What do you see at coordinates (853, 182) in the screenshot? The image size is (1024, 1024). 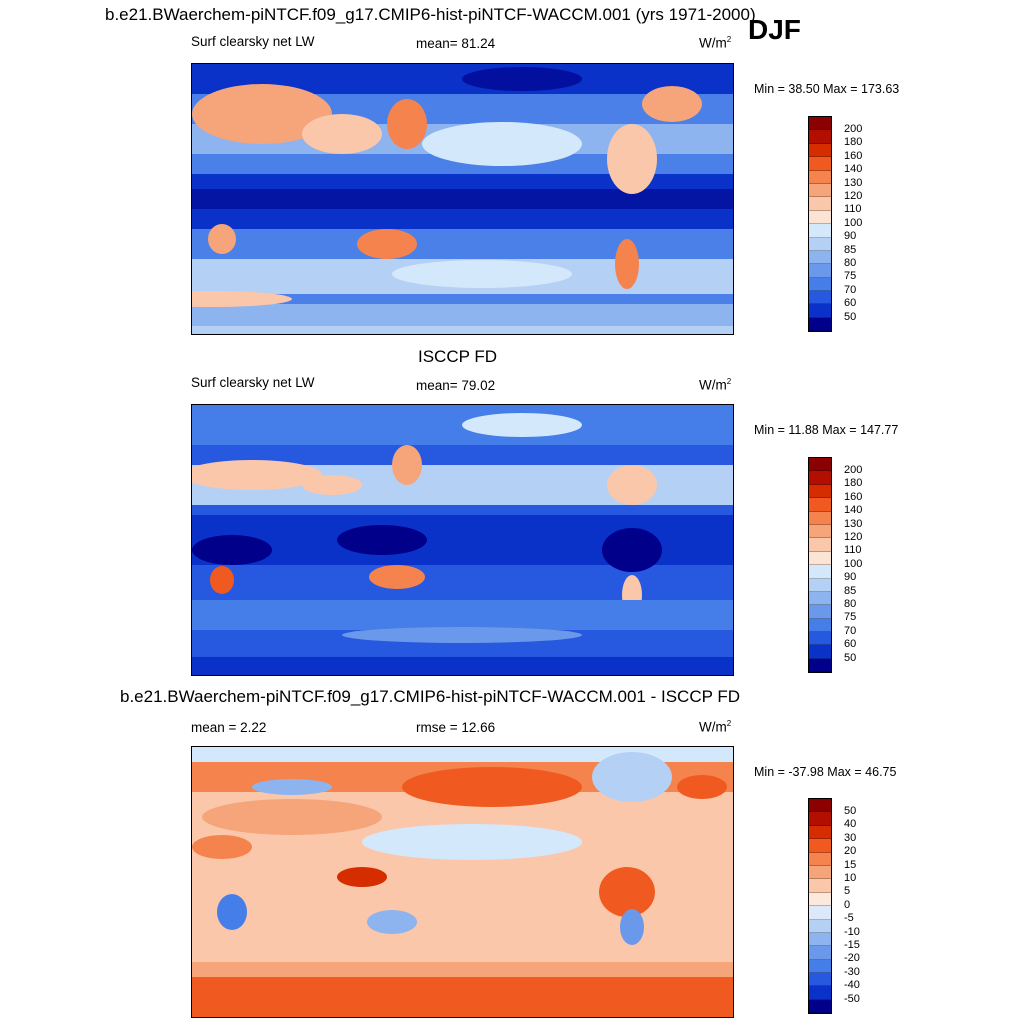 I see `panel1-colorbar-tick: 130` at bounding box center [853, 182].